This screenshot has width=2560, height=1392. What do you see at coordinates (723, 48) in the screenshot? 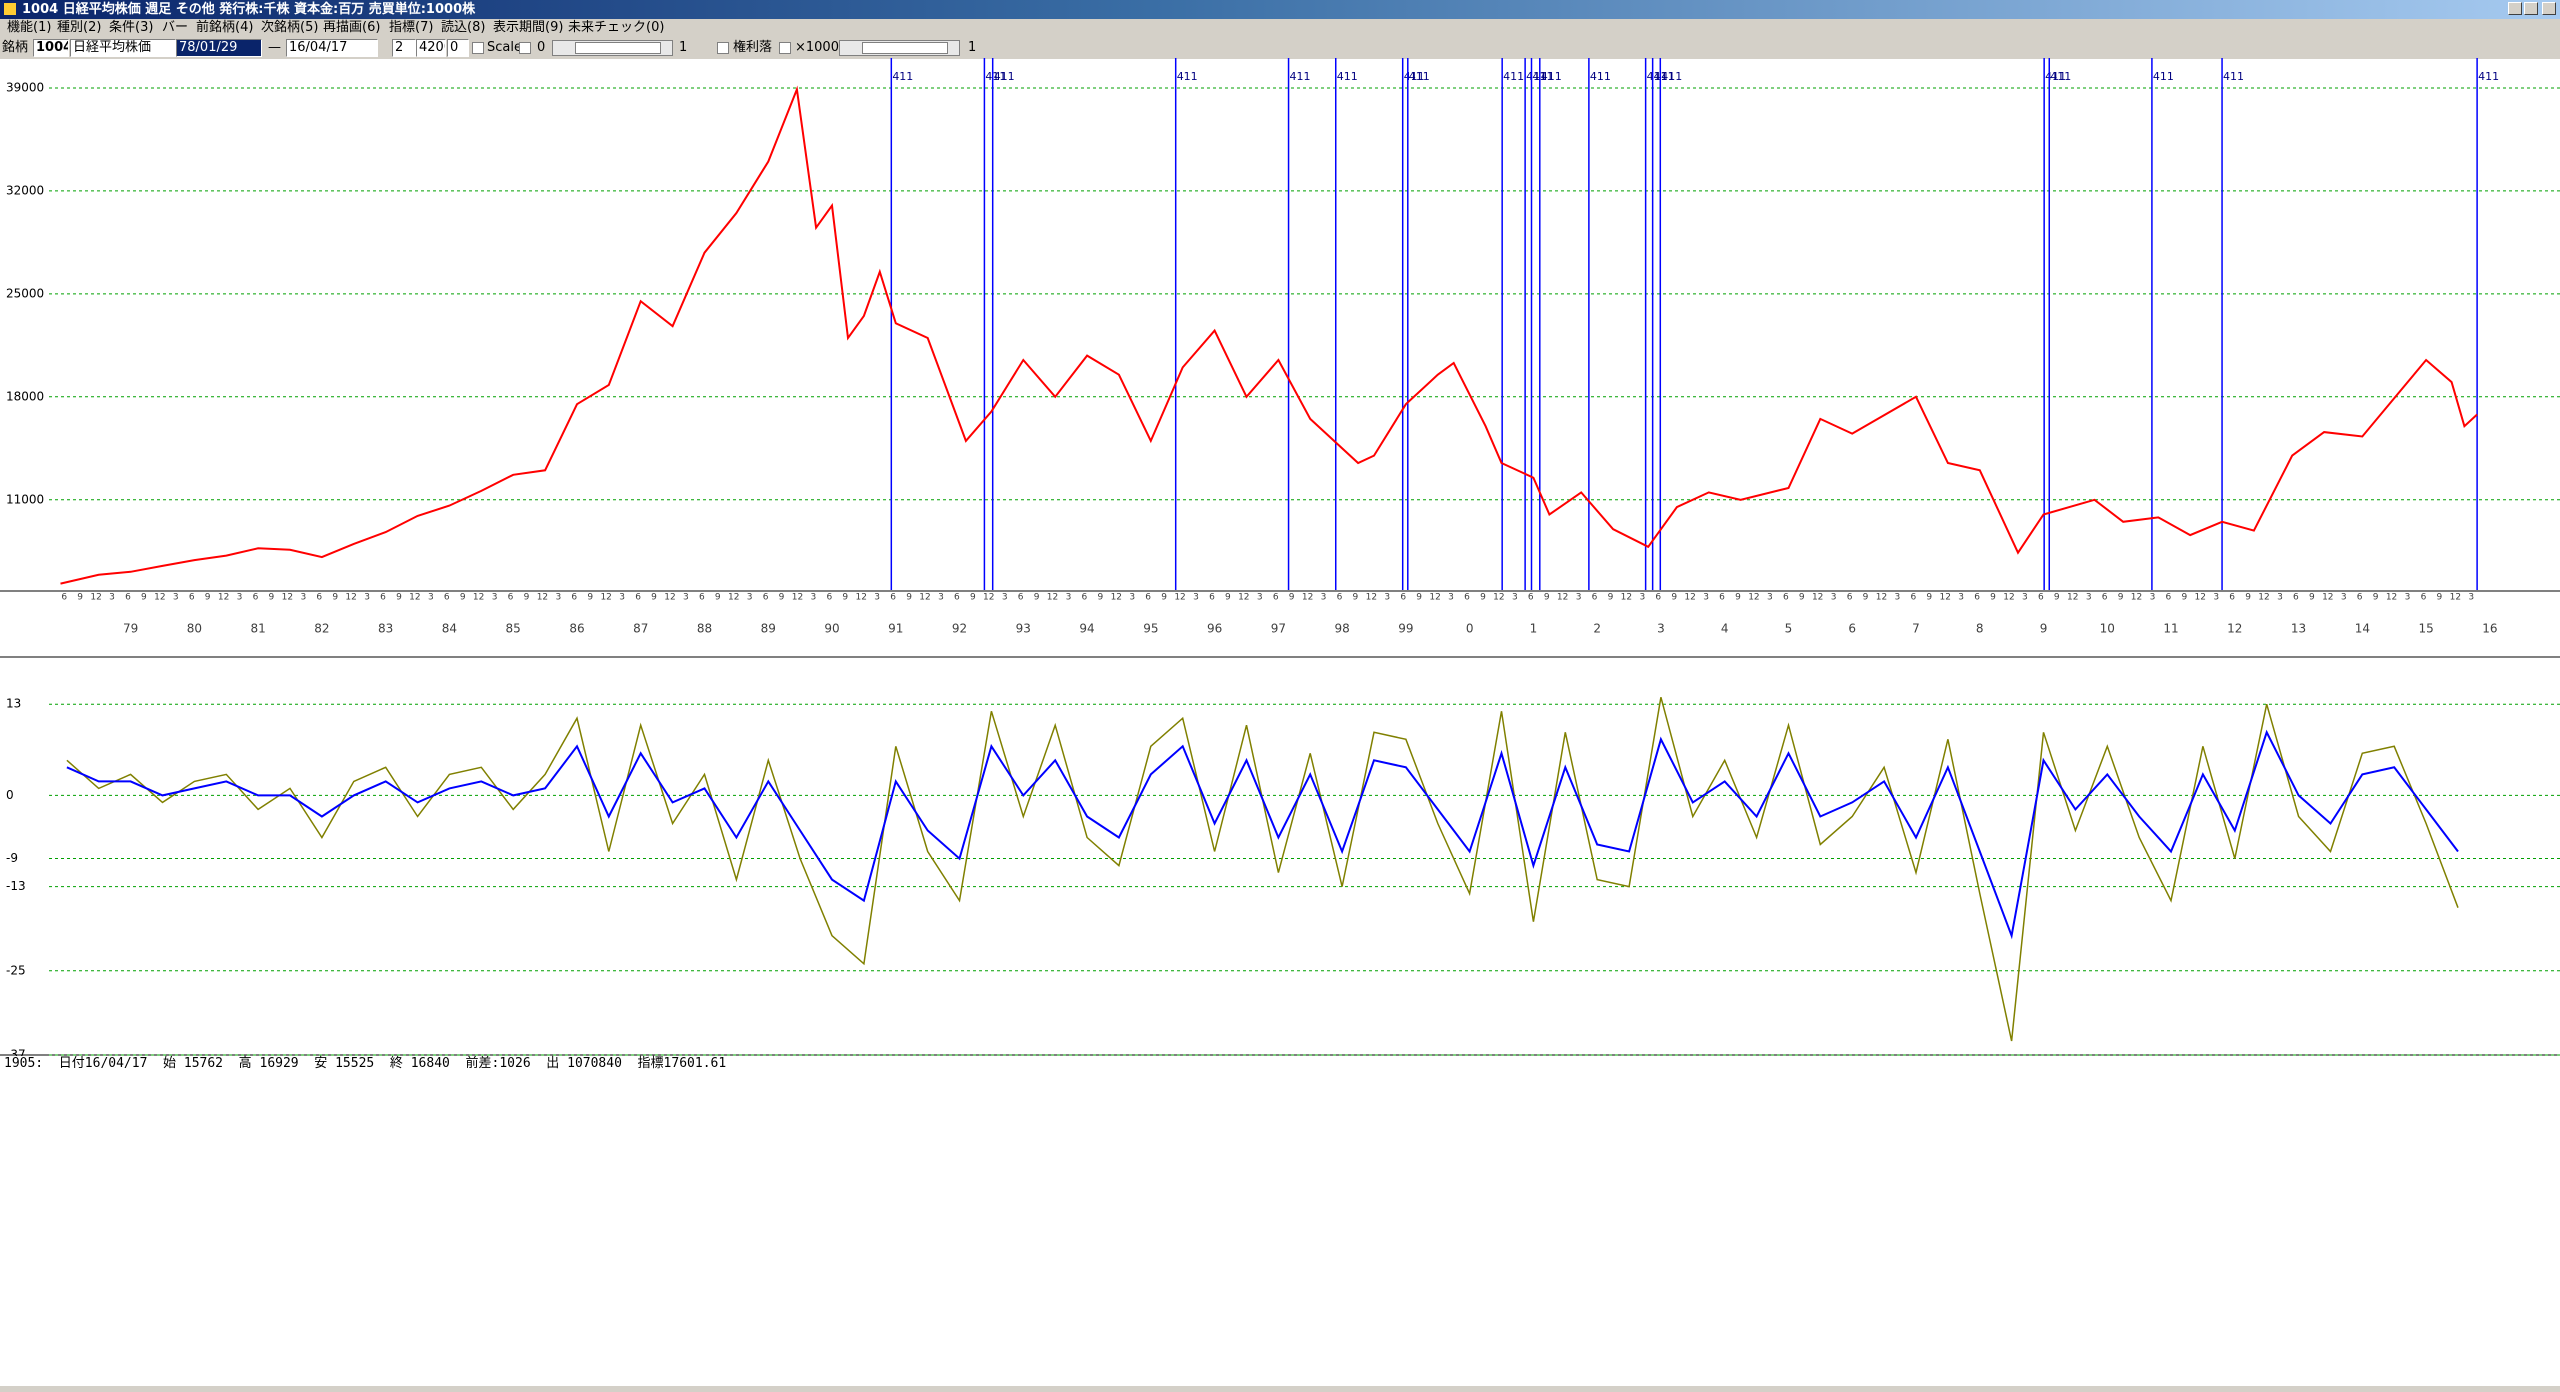
I see `rights-checkbox` at bounding box center [723, 48].